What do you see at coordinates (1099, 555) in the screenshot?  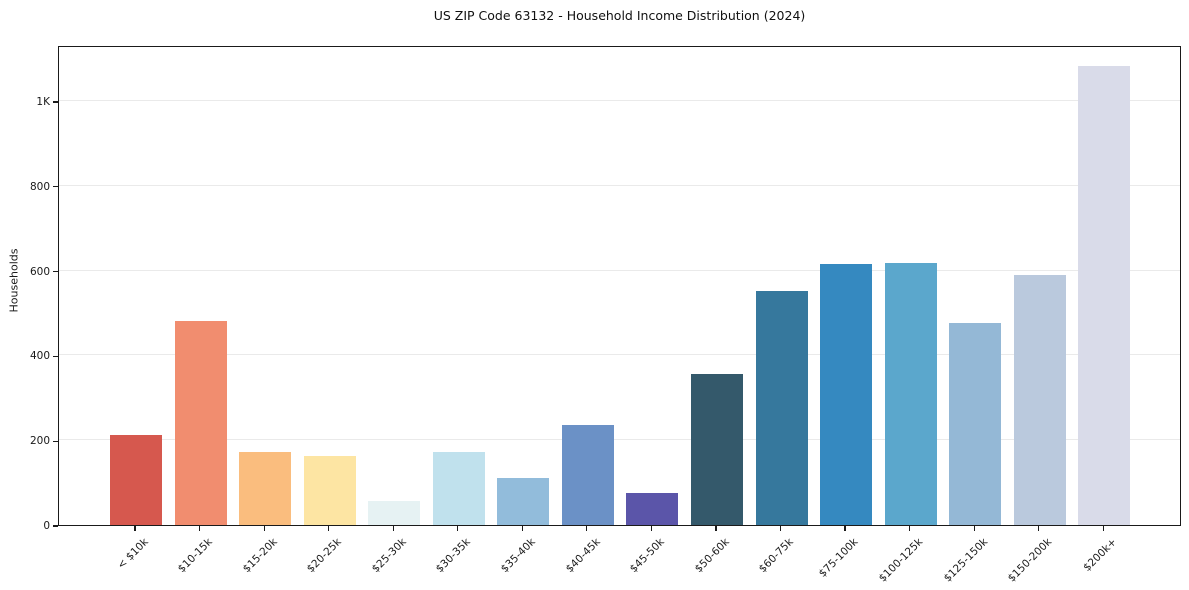 I see `x-tick-label: $200k+` at bounding box center [1099, 555].